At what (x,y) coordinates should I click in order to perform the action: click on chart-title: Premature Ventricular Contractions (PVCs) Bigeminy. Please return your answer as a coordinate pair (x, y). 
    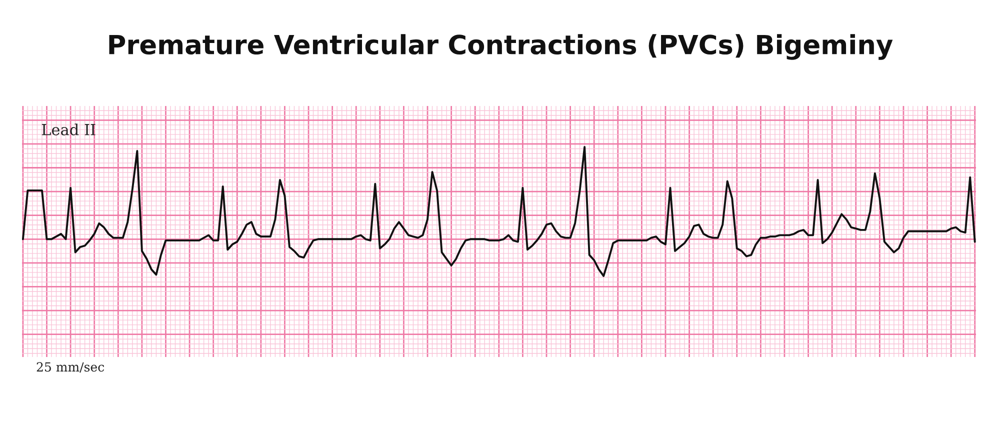
    Looking at the image, I should click on (501, 47).